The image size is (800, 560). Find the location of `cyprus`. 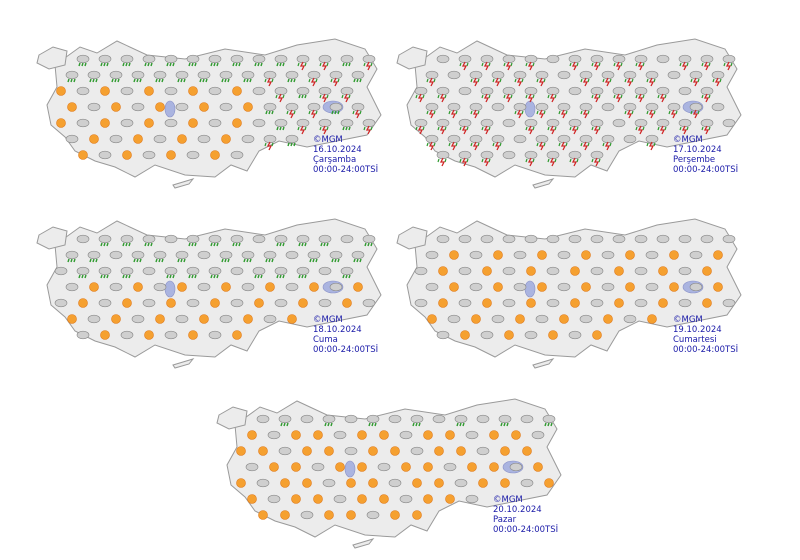

cyprus is located at coordinates (183, 183).